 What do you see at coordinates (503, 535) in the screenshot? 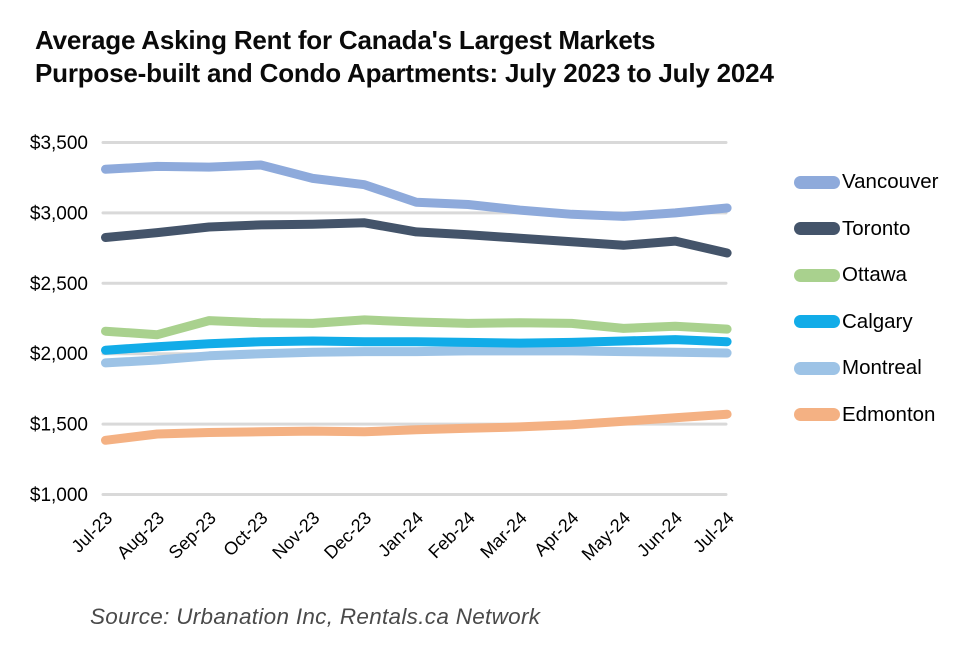
I see `x-axis-tick-label: Mar-24` at bounding box center [503, 535].